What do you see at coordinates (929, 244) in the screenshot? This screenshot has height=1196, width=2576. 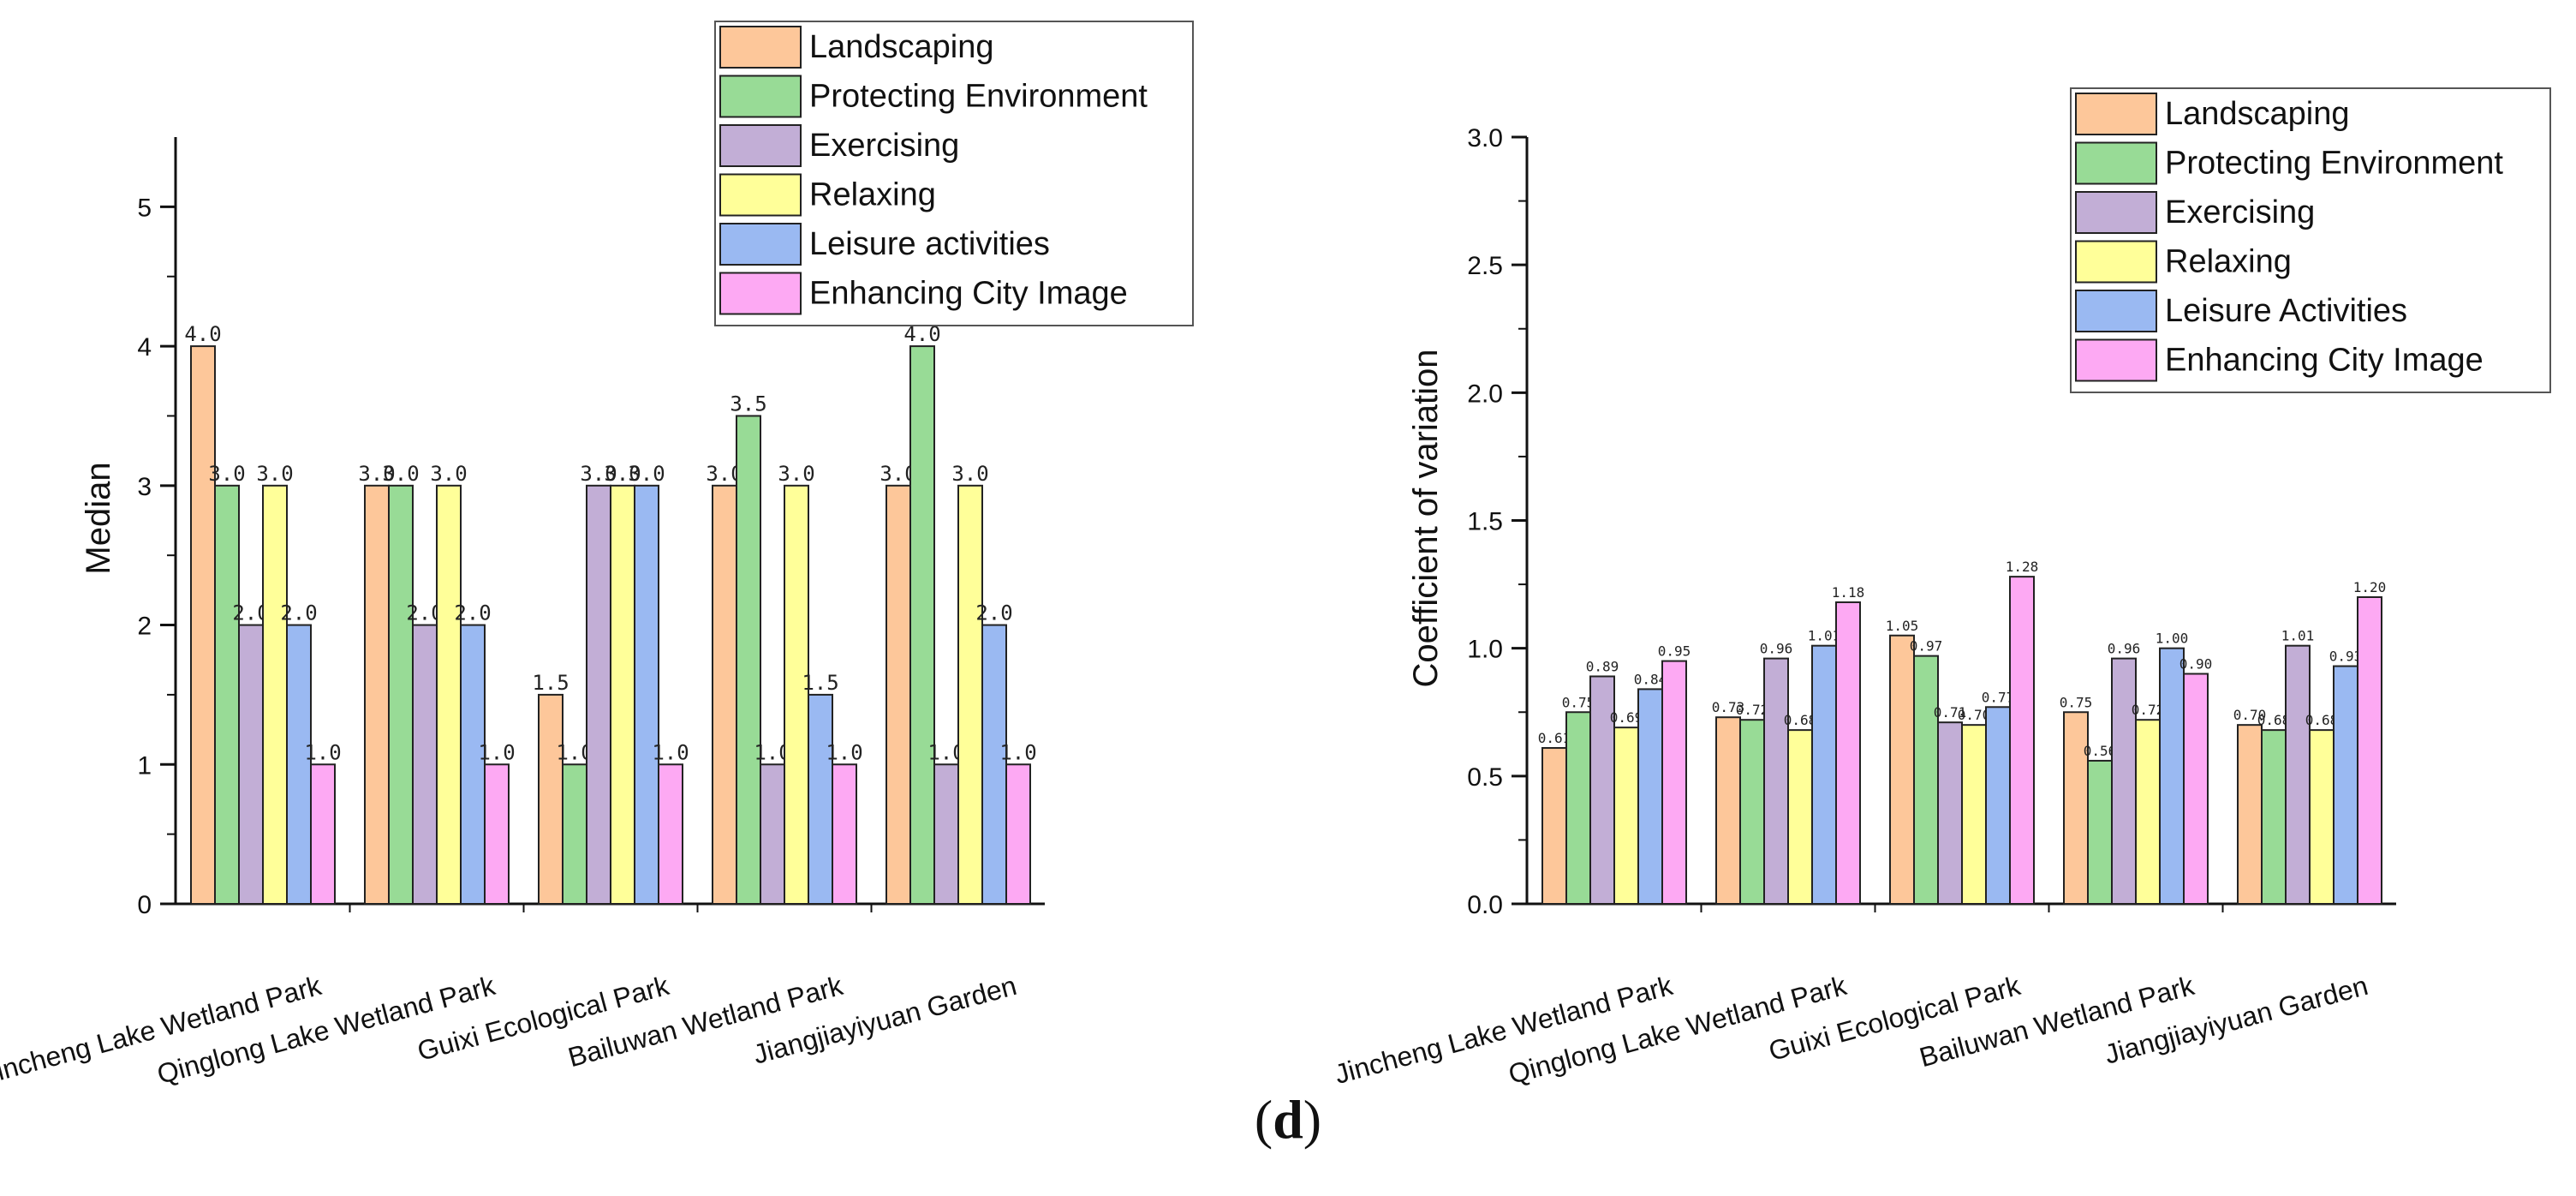 I see `median-legend-label: Leisure activities` at bounding box center [929, 244].